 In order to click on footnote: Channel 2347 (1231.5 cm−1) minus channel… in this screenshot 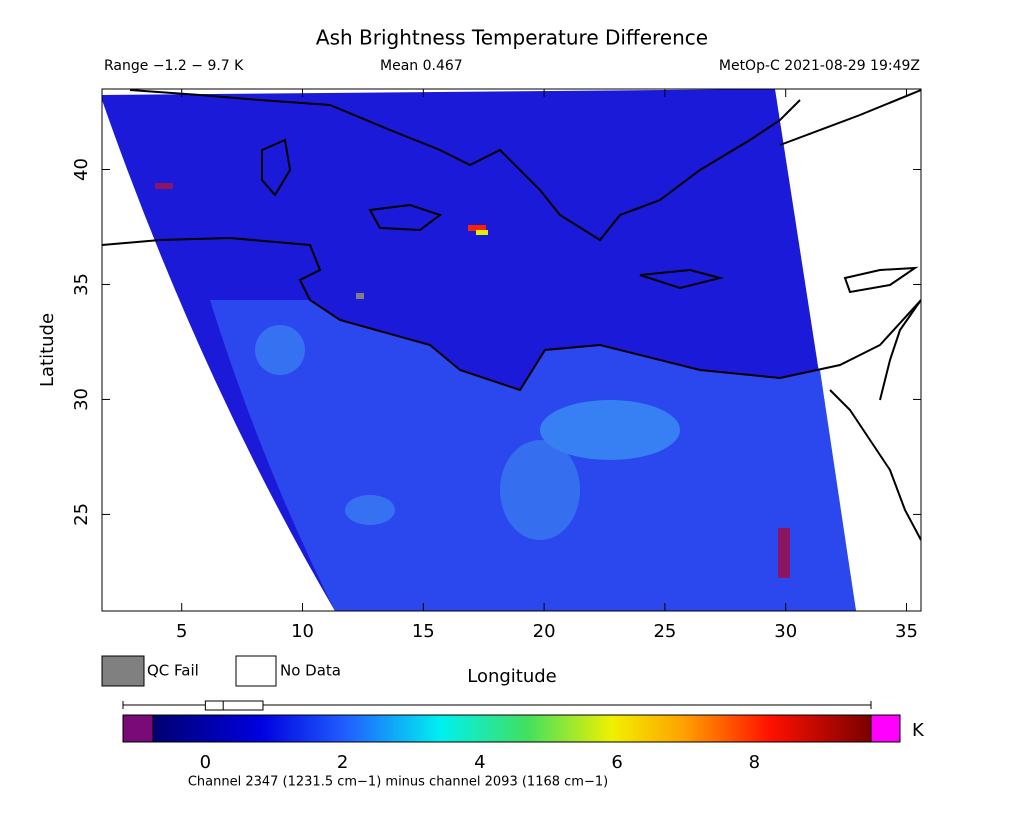, I will do `click(398, 782)`.